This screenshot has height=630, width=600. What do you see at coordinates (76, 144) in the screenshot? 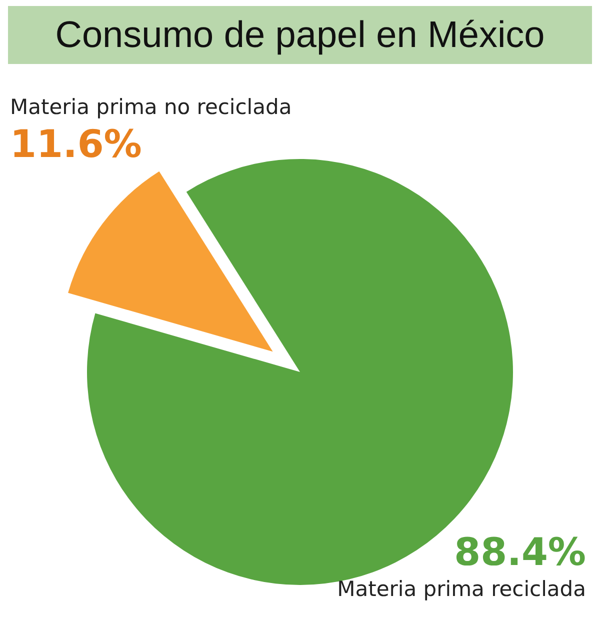
I see `data-label: 11.6%` at bounding box center [76, 144].